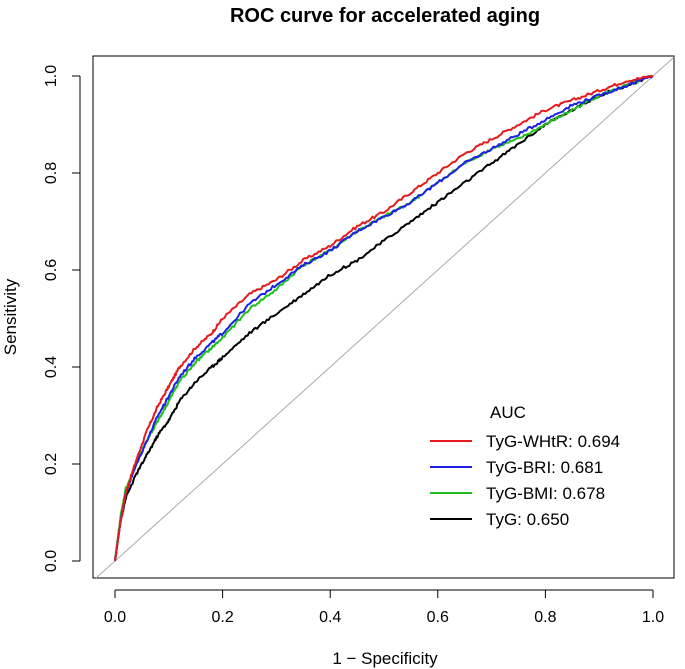 The height and width of the screenshot is (669, 685). I want to click on x-tick-label: 0.4, so click(330, 617).